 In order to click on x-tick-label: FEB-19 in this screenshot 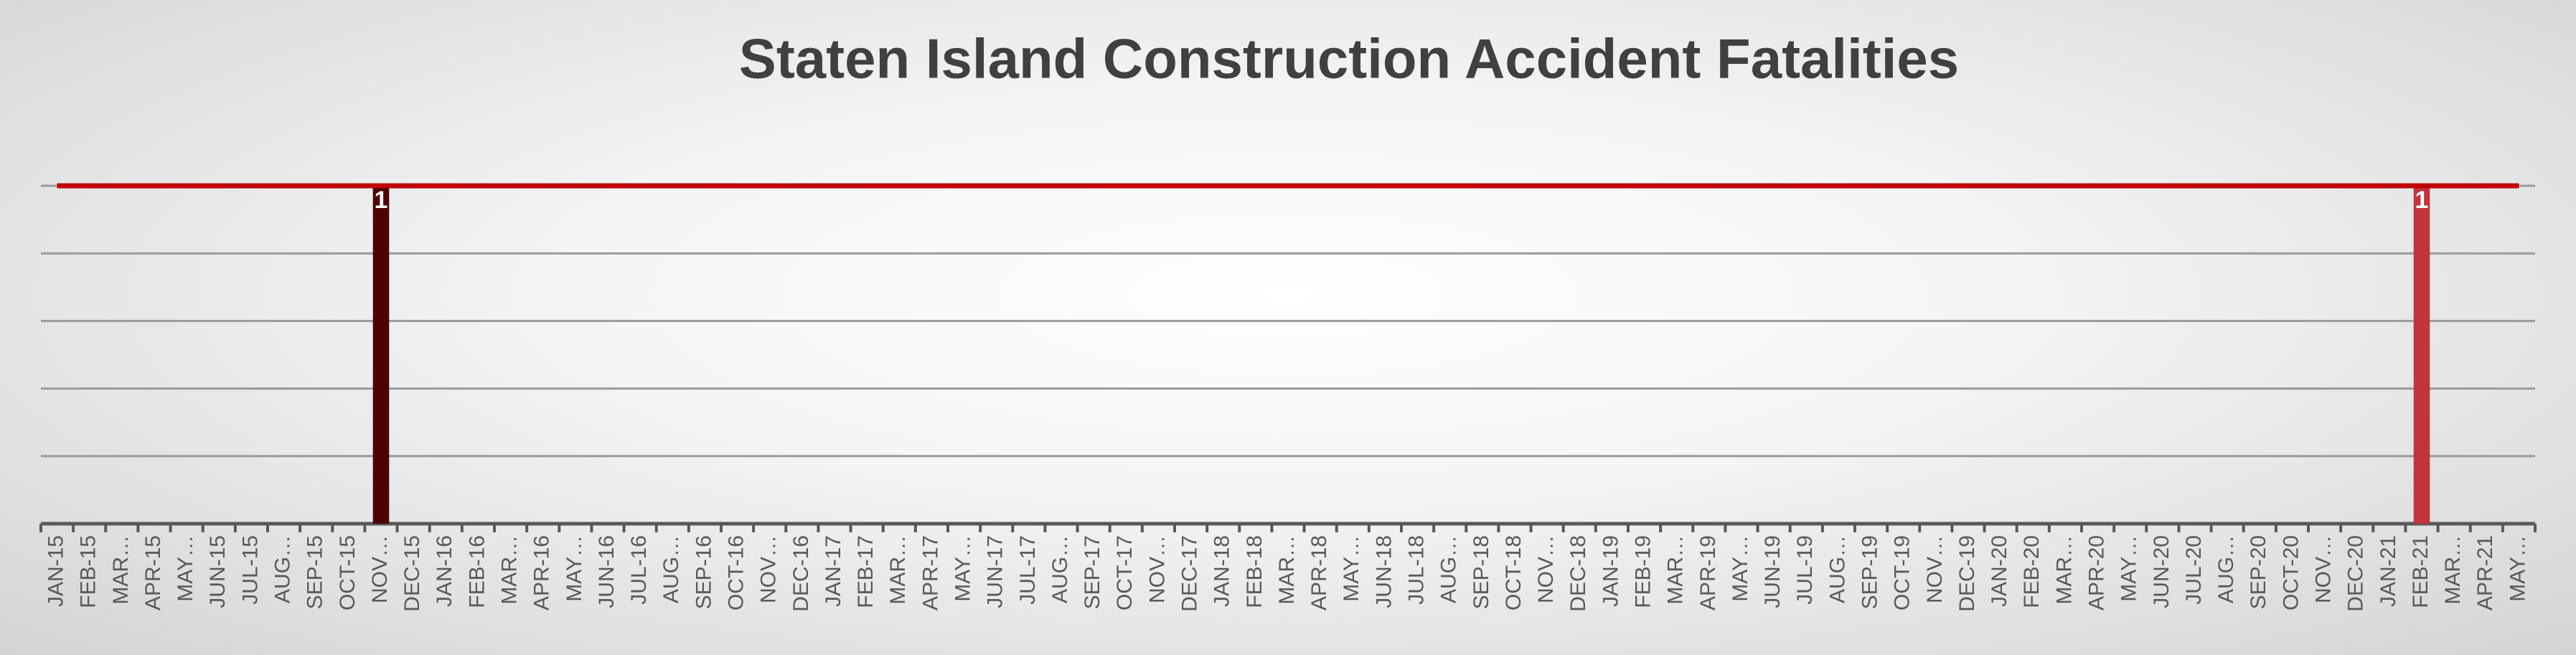, I will do `click(1643, 572)`.